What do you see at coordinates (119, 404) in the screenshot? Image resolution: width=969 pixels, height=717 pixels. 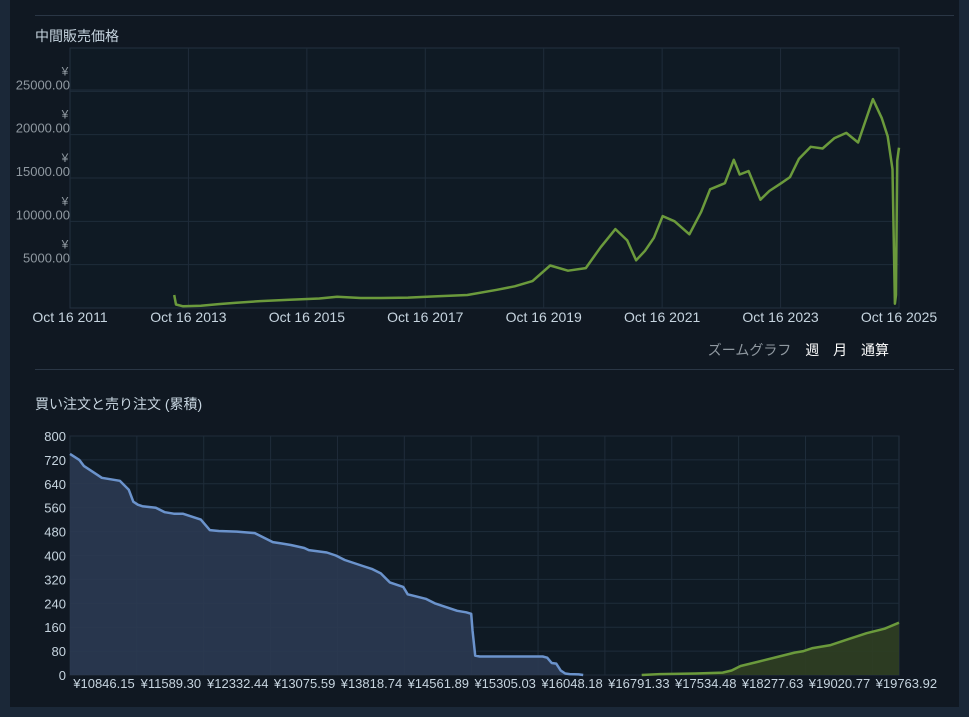 I see `orders-chart-title: 買い注文と売り注文 (累積)` at bounding box center [119, 404].